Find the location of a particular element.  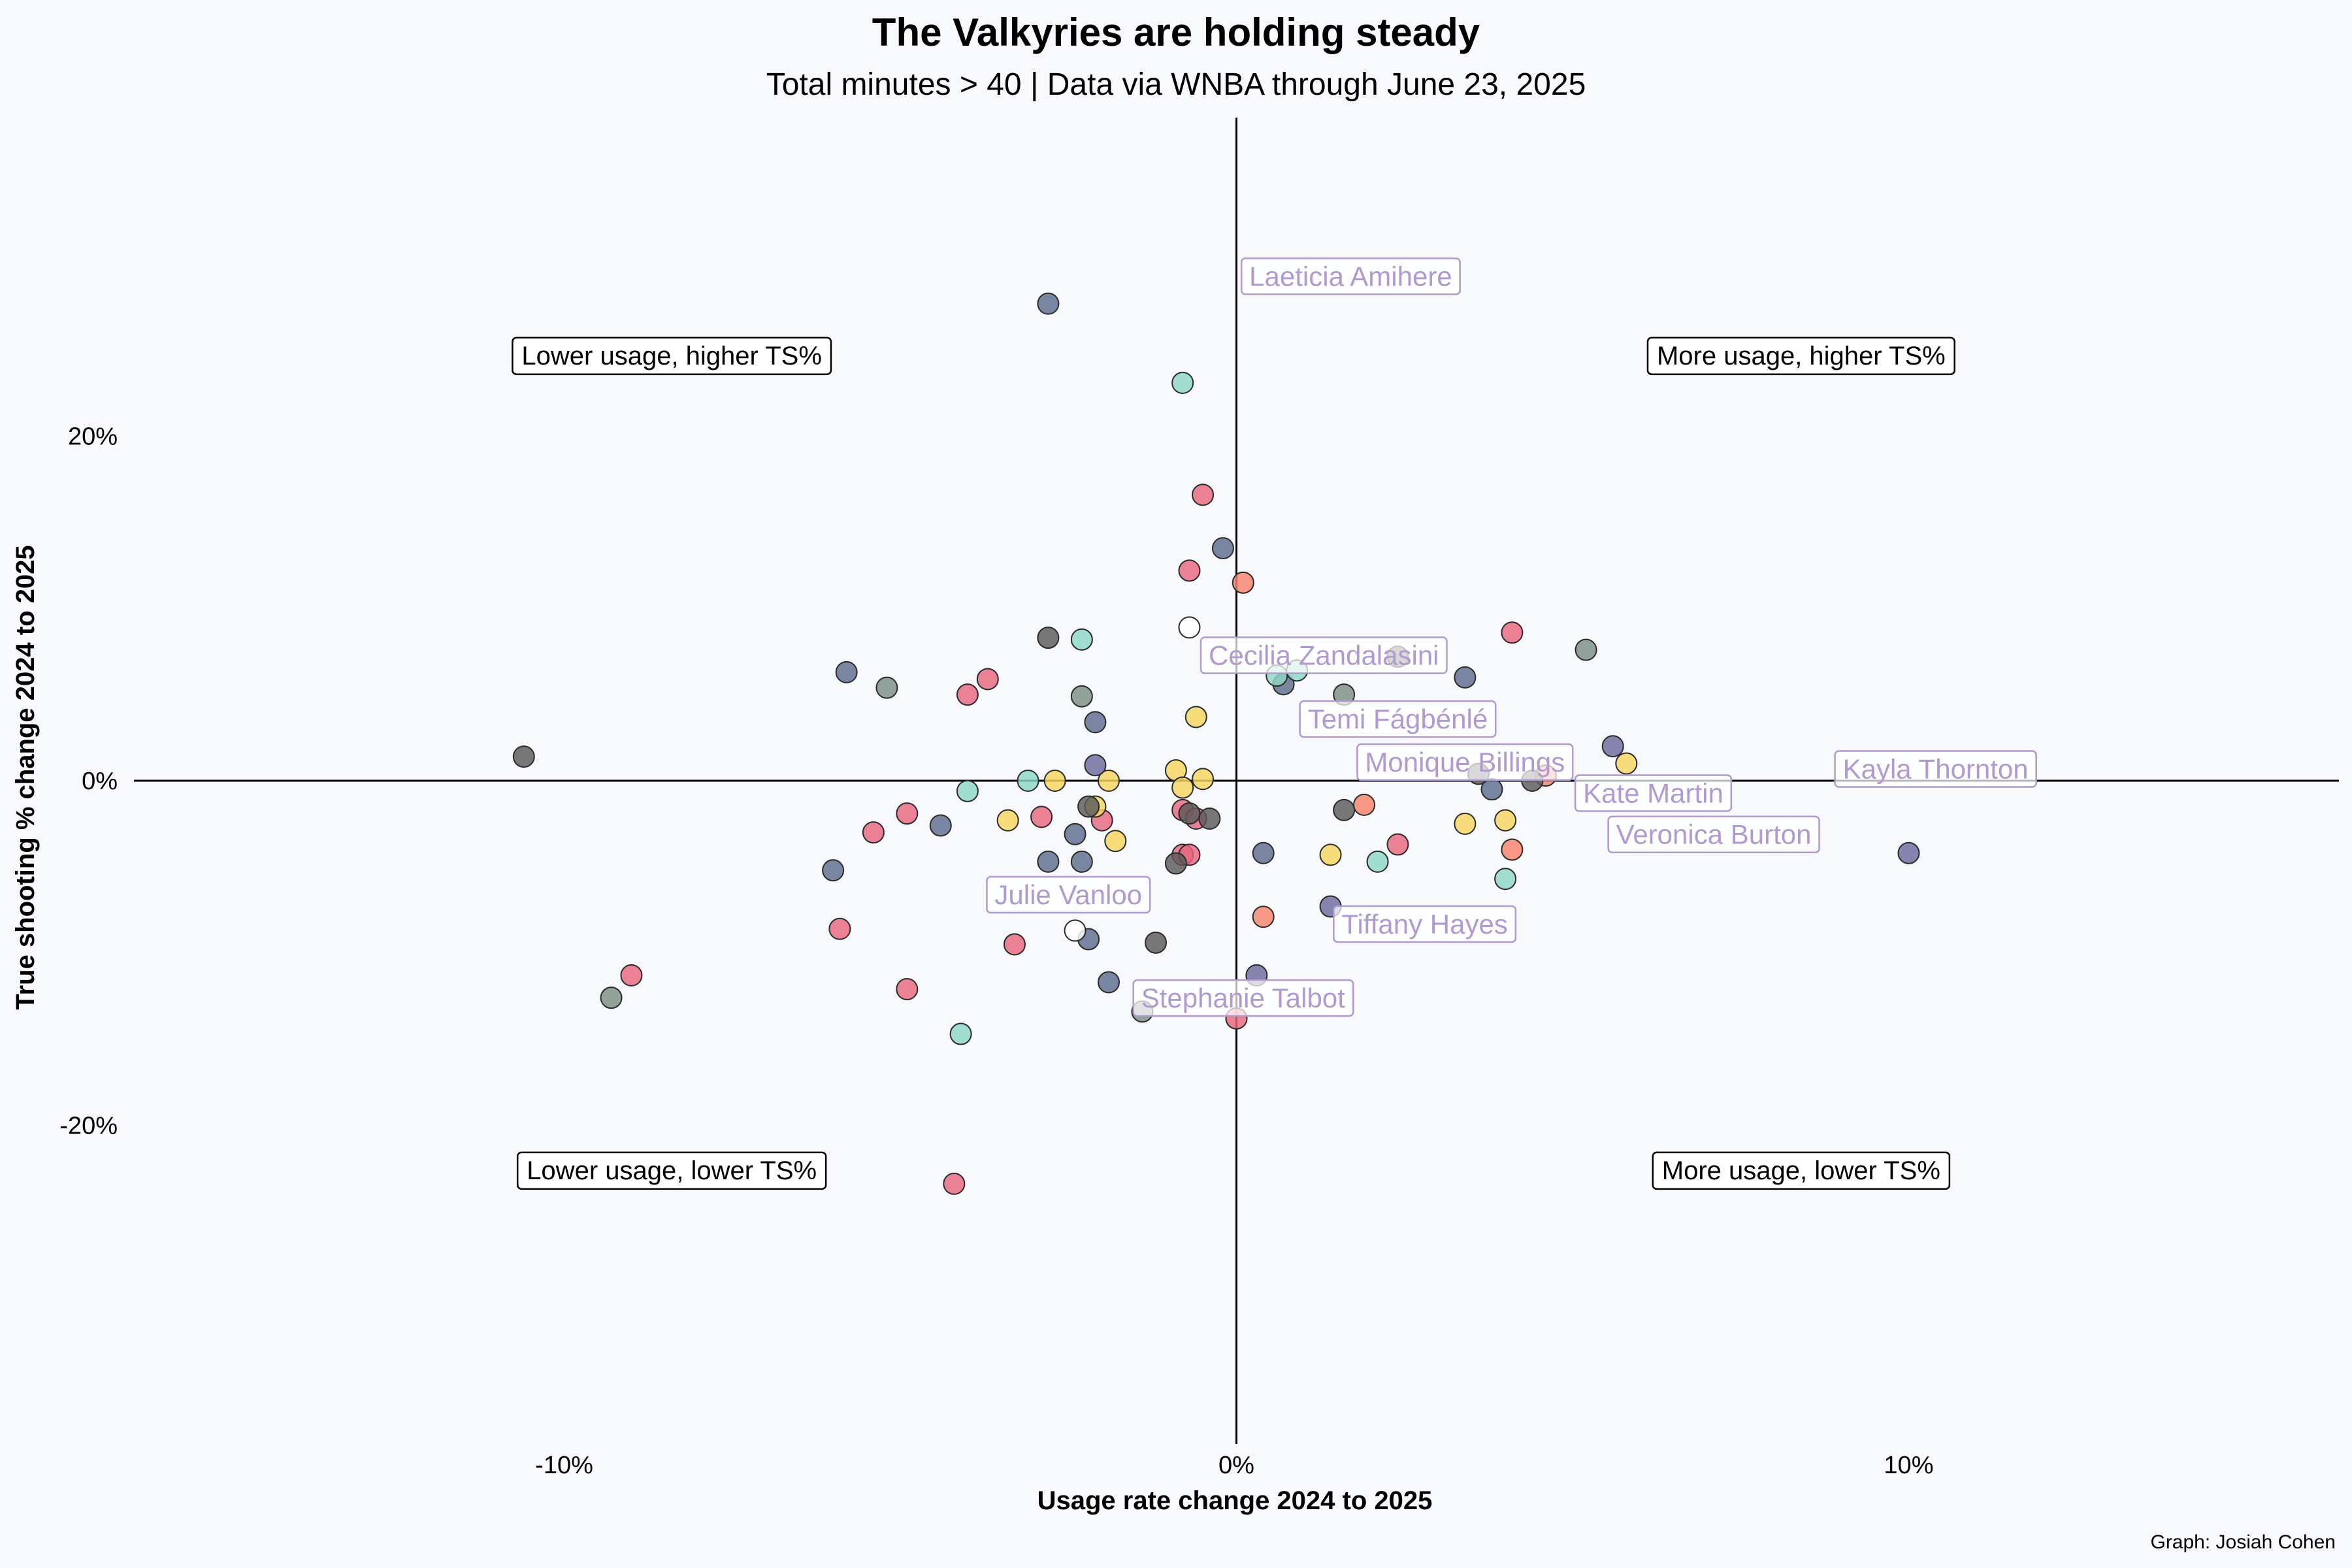

player-label-text: Laeticia Amihere is located at coordinates (1350, 276).